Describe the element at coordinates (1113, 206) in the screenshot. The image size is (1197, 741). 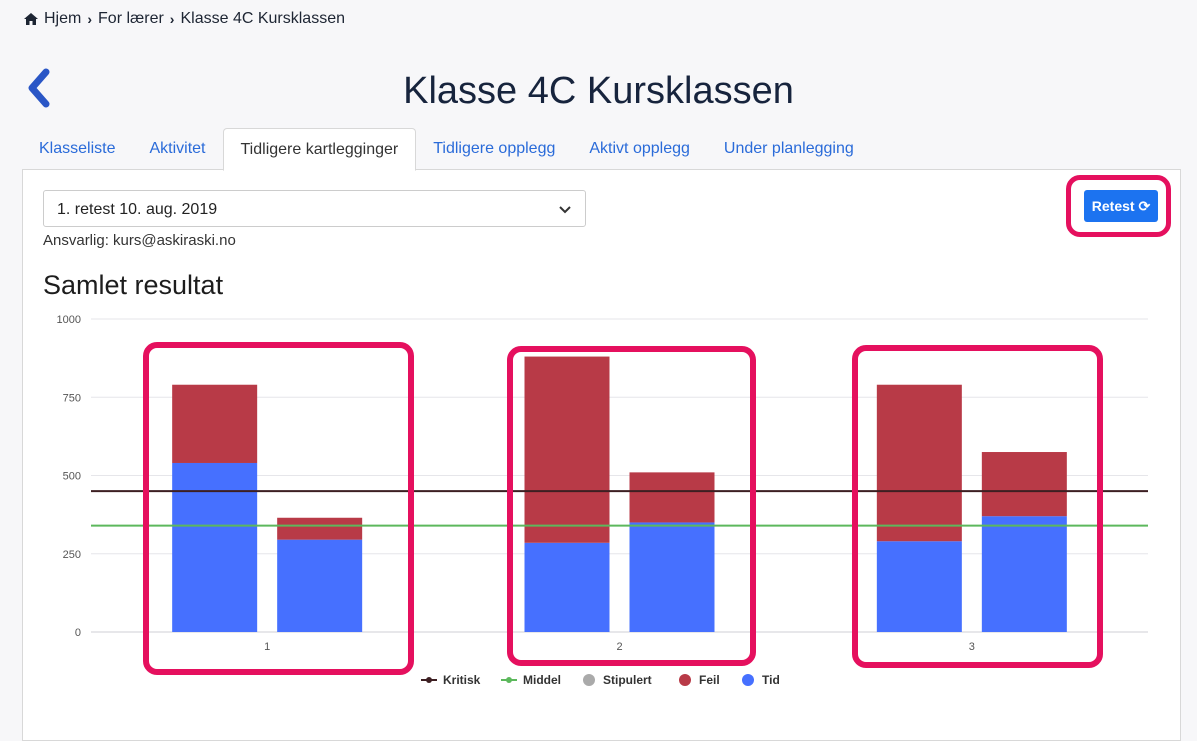
I see `retest-label: Retest` at that location.